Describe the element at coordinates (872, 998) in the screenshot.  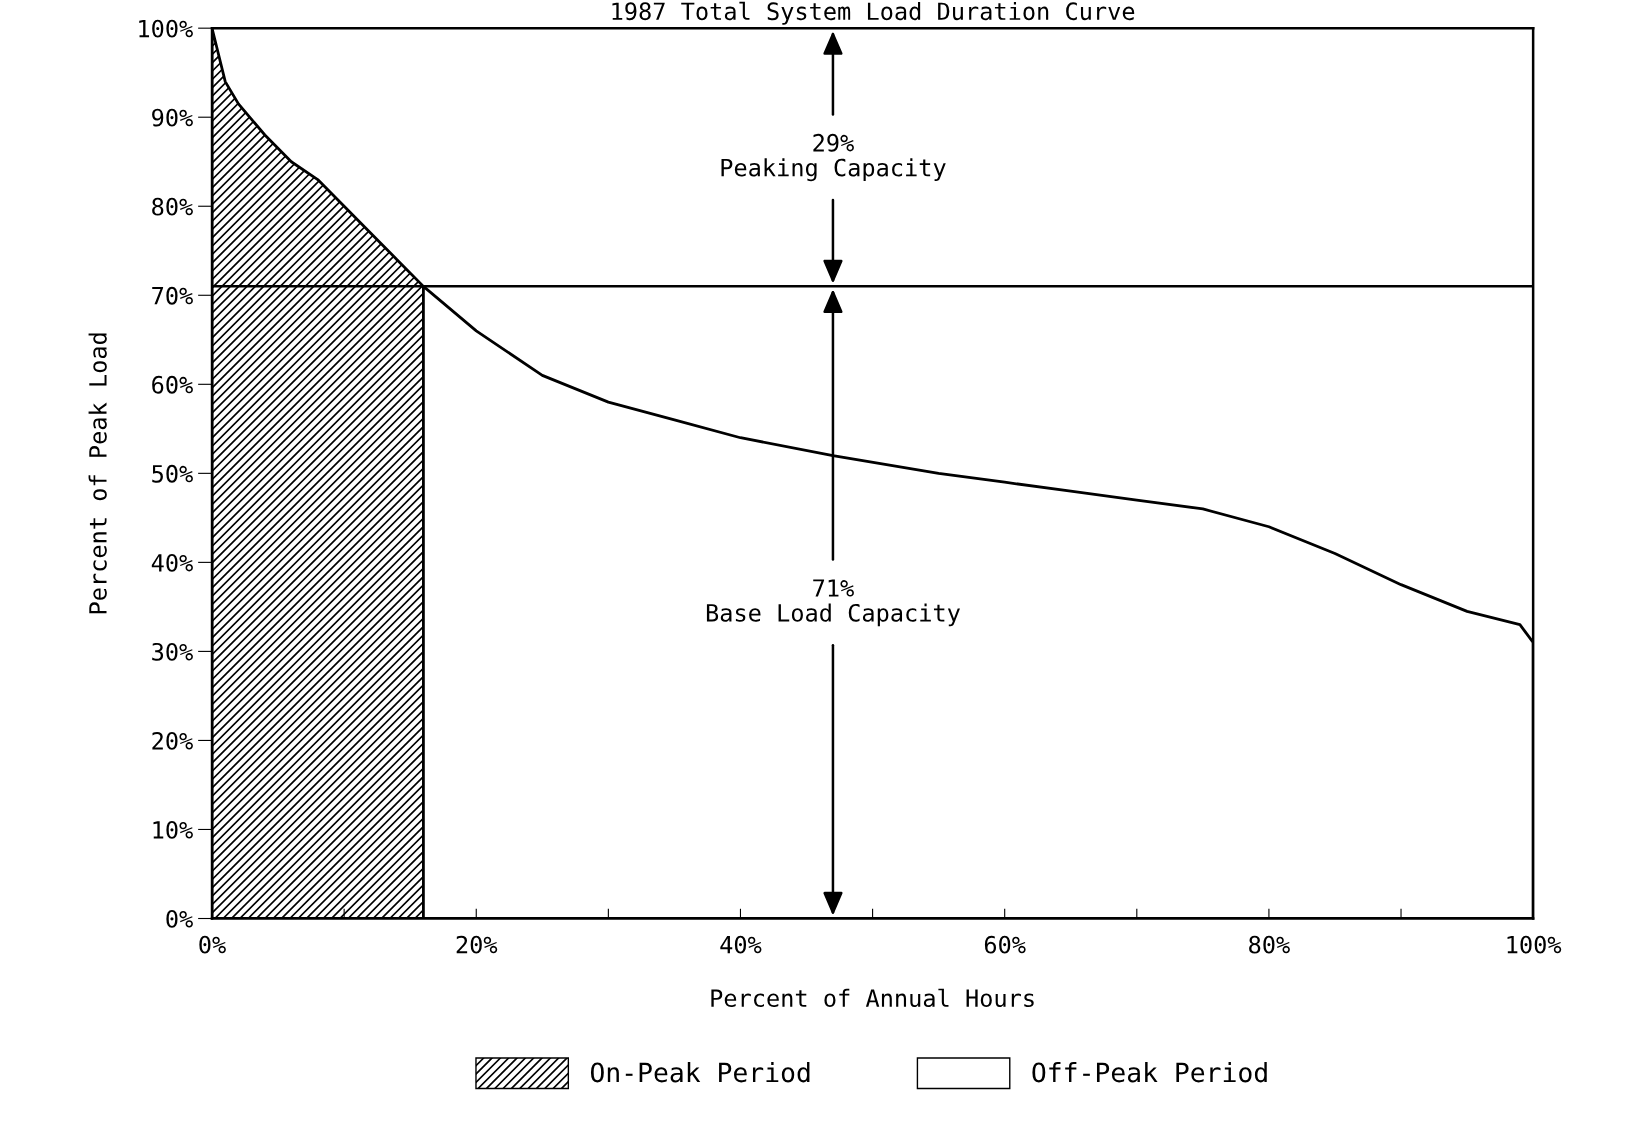
I see `x-axis-title: Percent of Annual Hours` at that location.